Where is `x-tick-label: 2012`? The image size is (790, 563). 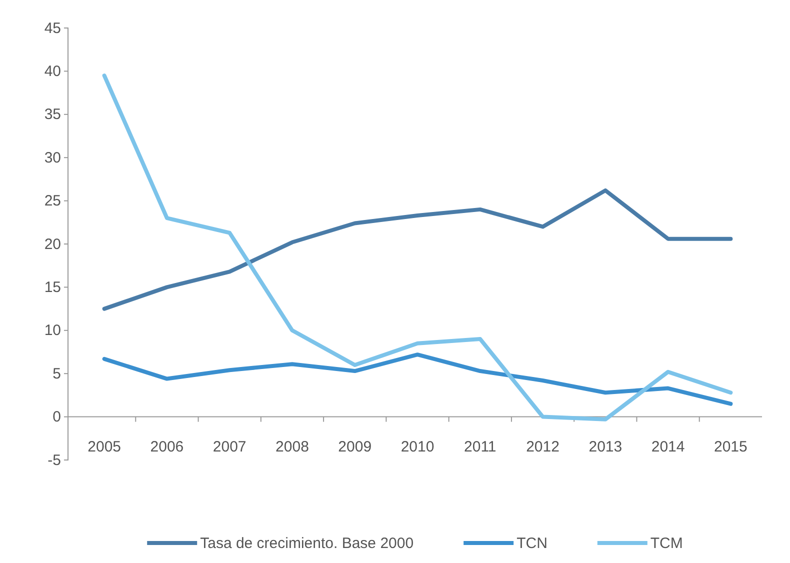 x-tick-label: 2012 is located at coordinates (543, 447).